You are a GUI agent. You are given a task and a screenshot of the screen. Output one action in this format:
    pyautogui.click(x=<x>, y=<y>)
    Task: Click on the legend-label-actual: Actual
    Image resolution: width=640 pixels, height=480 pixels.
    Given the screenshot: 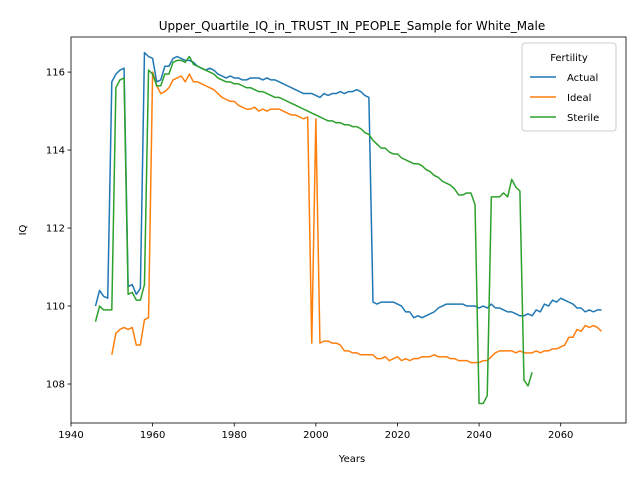 What is the action you would take?
    pyautogui.click(x=582, y=78)
    